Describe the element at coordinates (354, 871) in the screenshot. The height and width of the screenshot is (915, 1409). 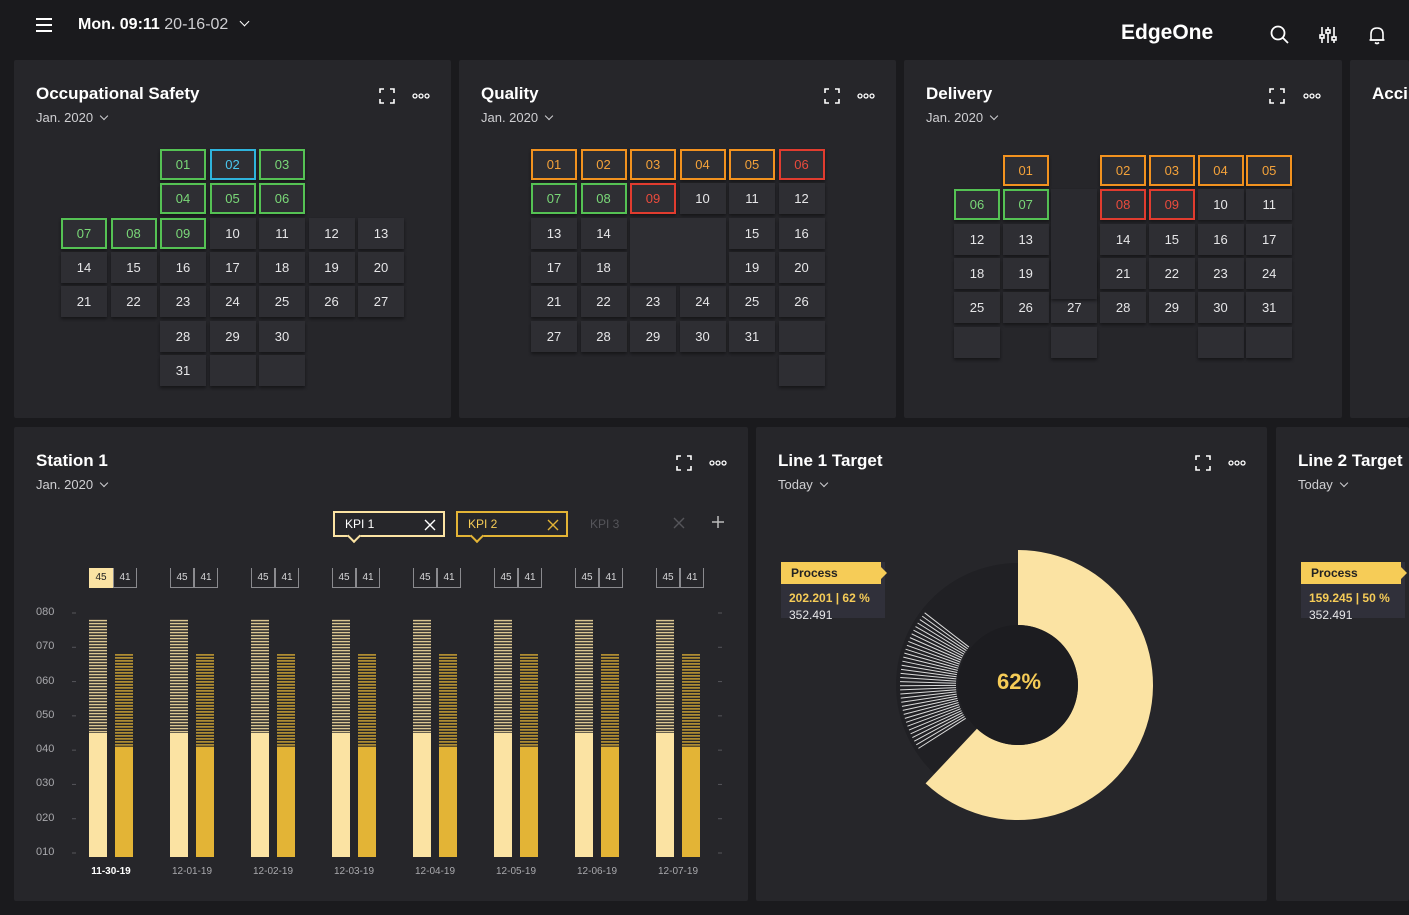
I see `x-tick-label: 12-03-19` at that location.